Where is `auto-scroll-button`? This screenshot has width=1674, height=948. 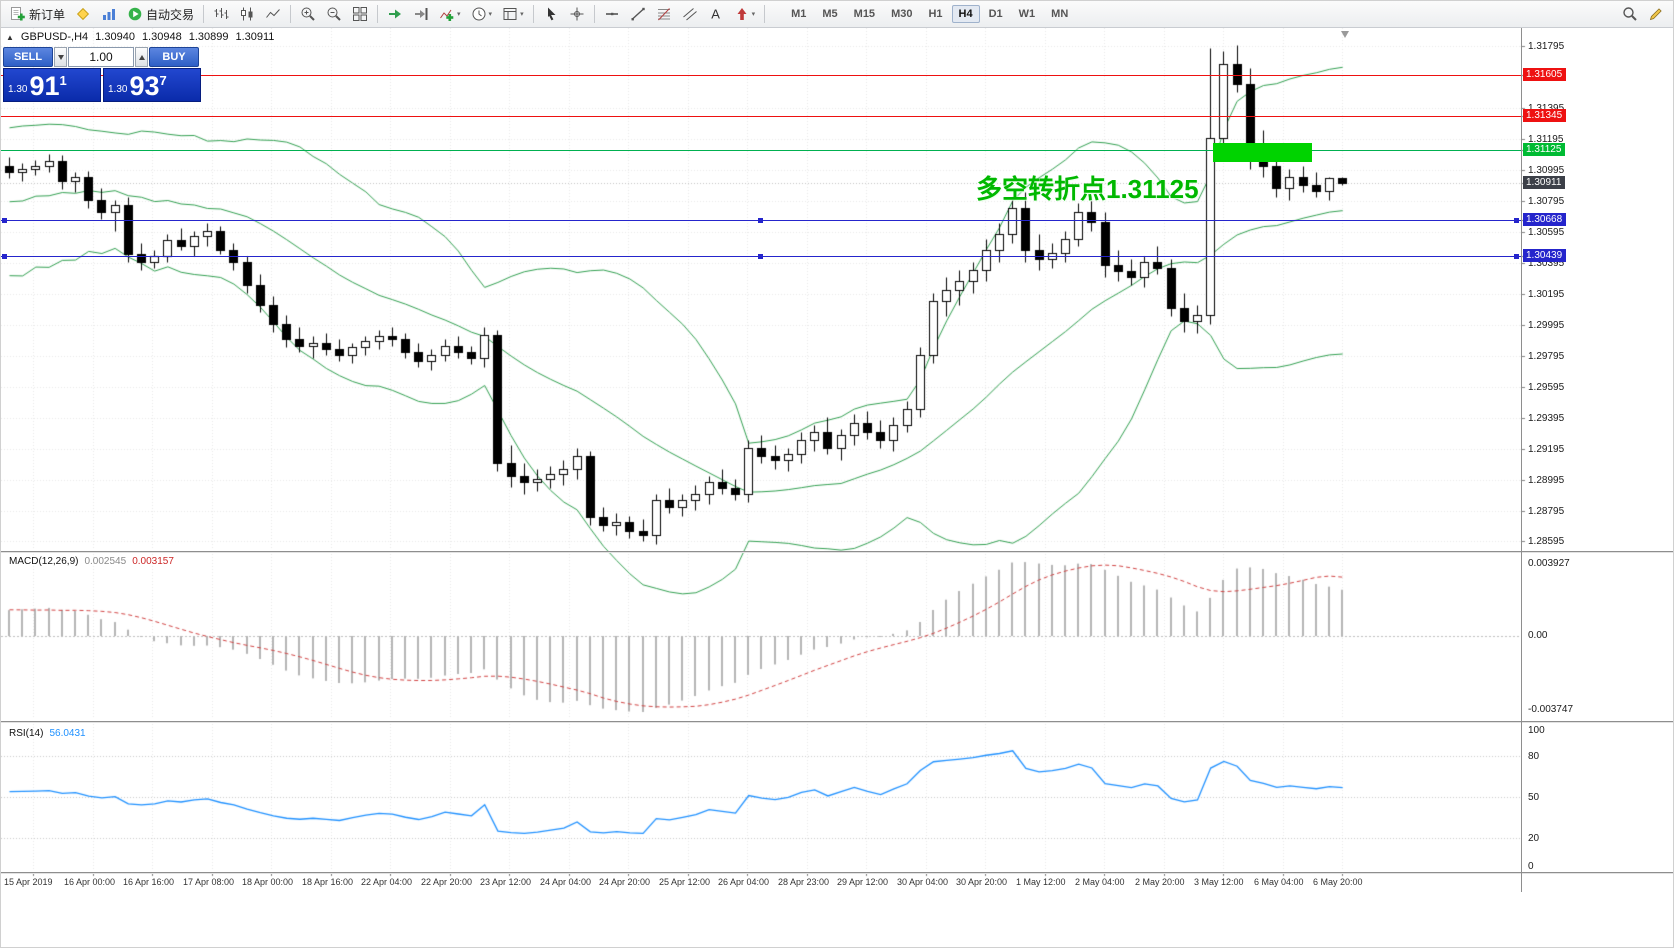
auto-scroll-button is located at coordinates (395, 14).